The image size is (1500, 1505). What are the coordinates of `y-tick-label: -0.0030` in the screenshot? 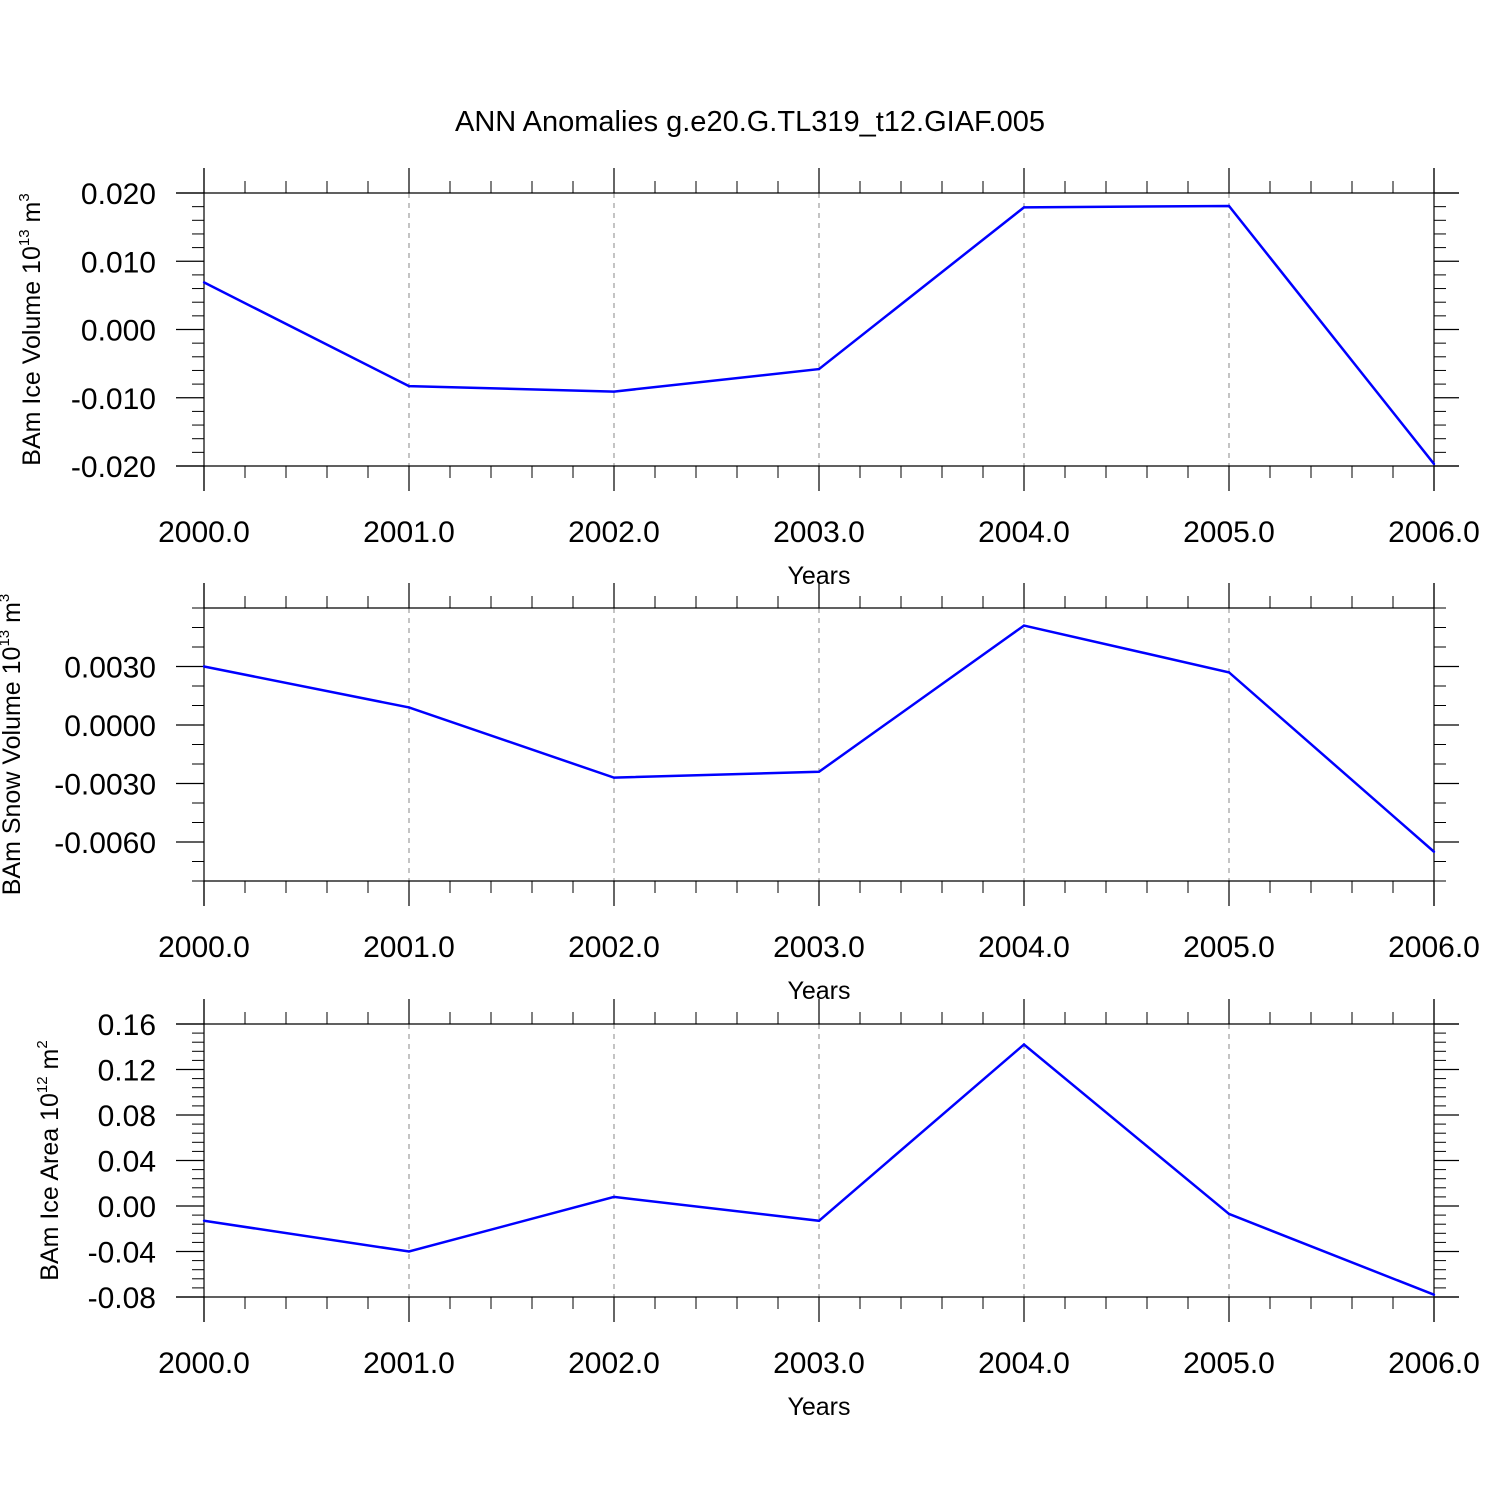 It's located at (105, 785).